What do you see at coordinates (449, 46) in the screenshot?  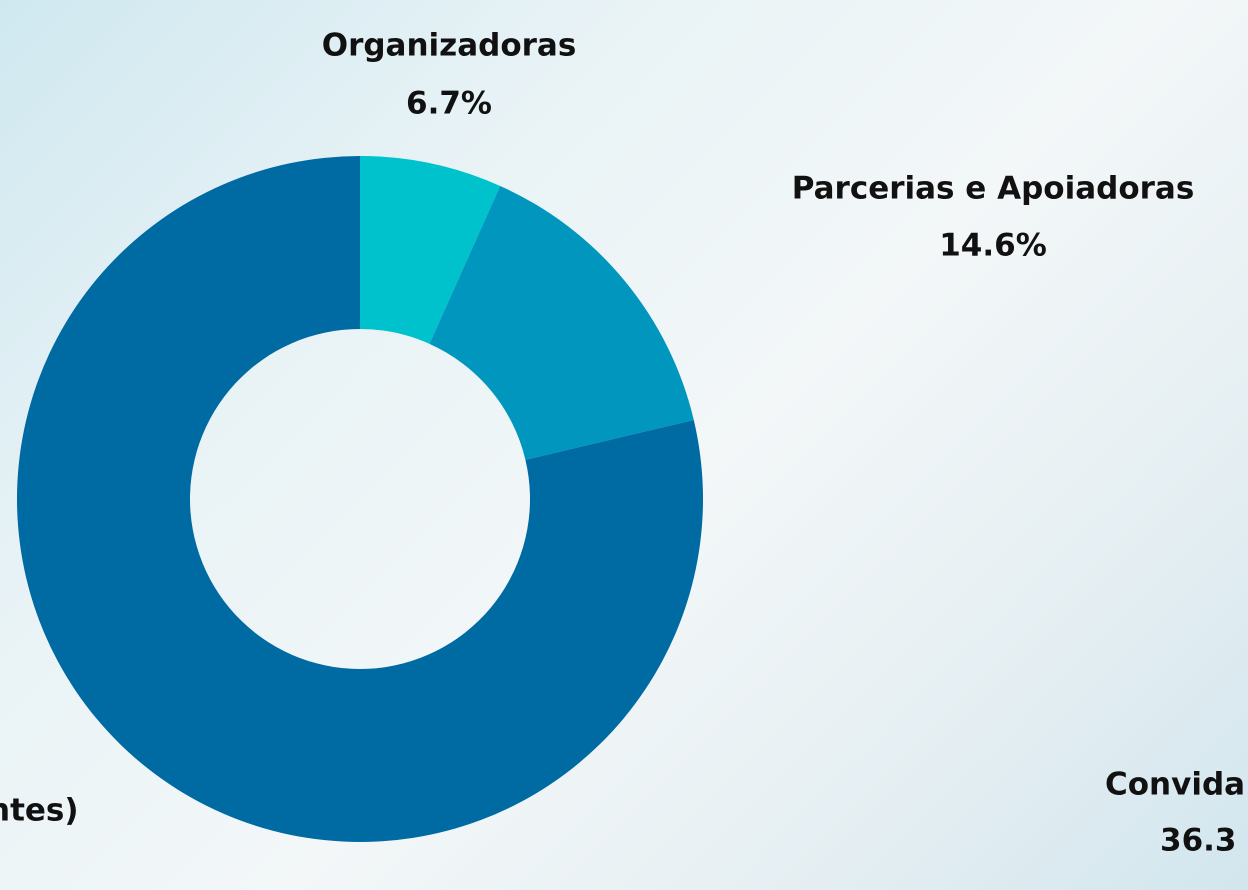 I see `slice-label: Organizadoras` at bounding box center [449, 46].